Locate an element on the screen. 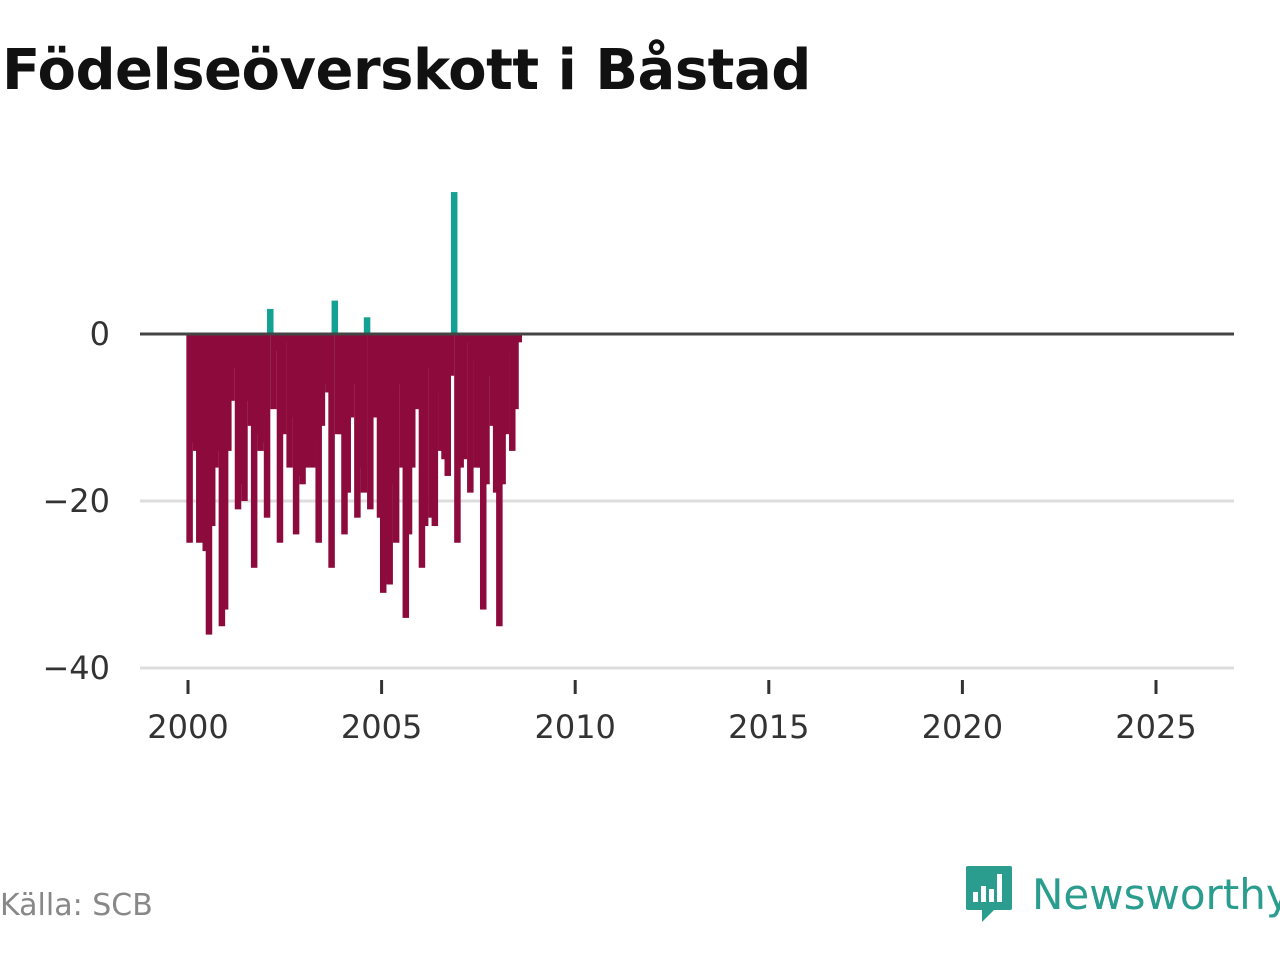  x-tick-label: 2000 is located at coordinates (187, 727).